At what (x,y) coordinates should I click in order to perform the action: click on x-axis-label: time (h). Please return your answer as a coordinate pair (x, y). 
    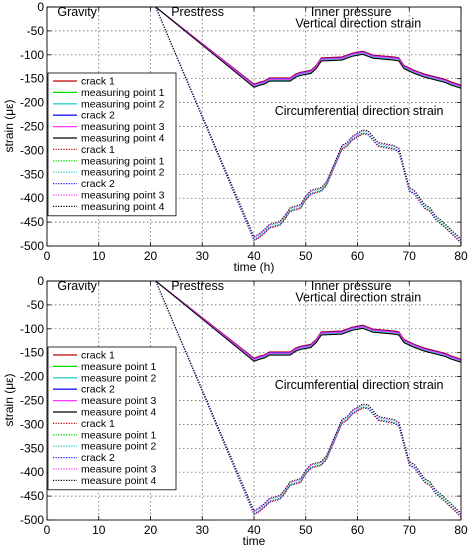
    Looking at the image, I should click on (254, 267).